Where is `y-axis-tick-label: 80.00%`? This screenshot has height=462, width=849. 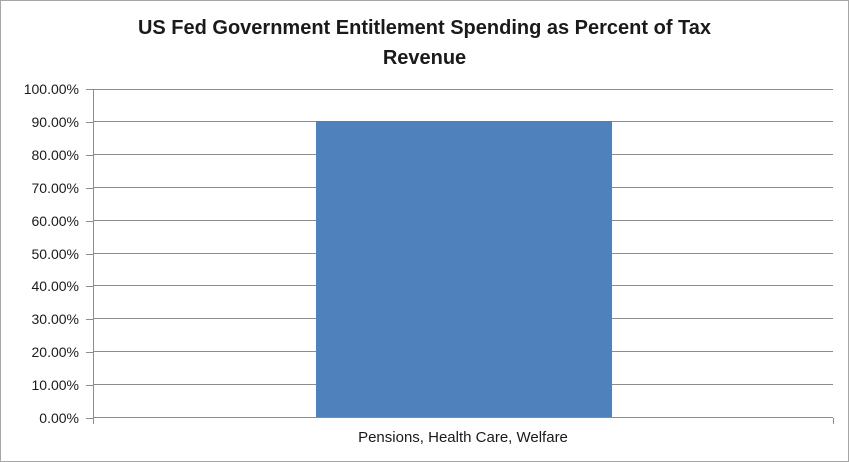 y-axis-tick-label: 80.00% is located at coordinates (55, 155).